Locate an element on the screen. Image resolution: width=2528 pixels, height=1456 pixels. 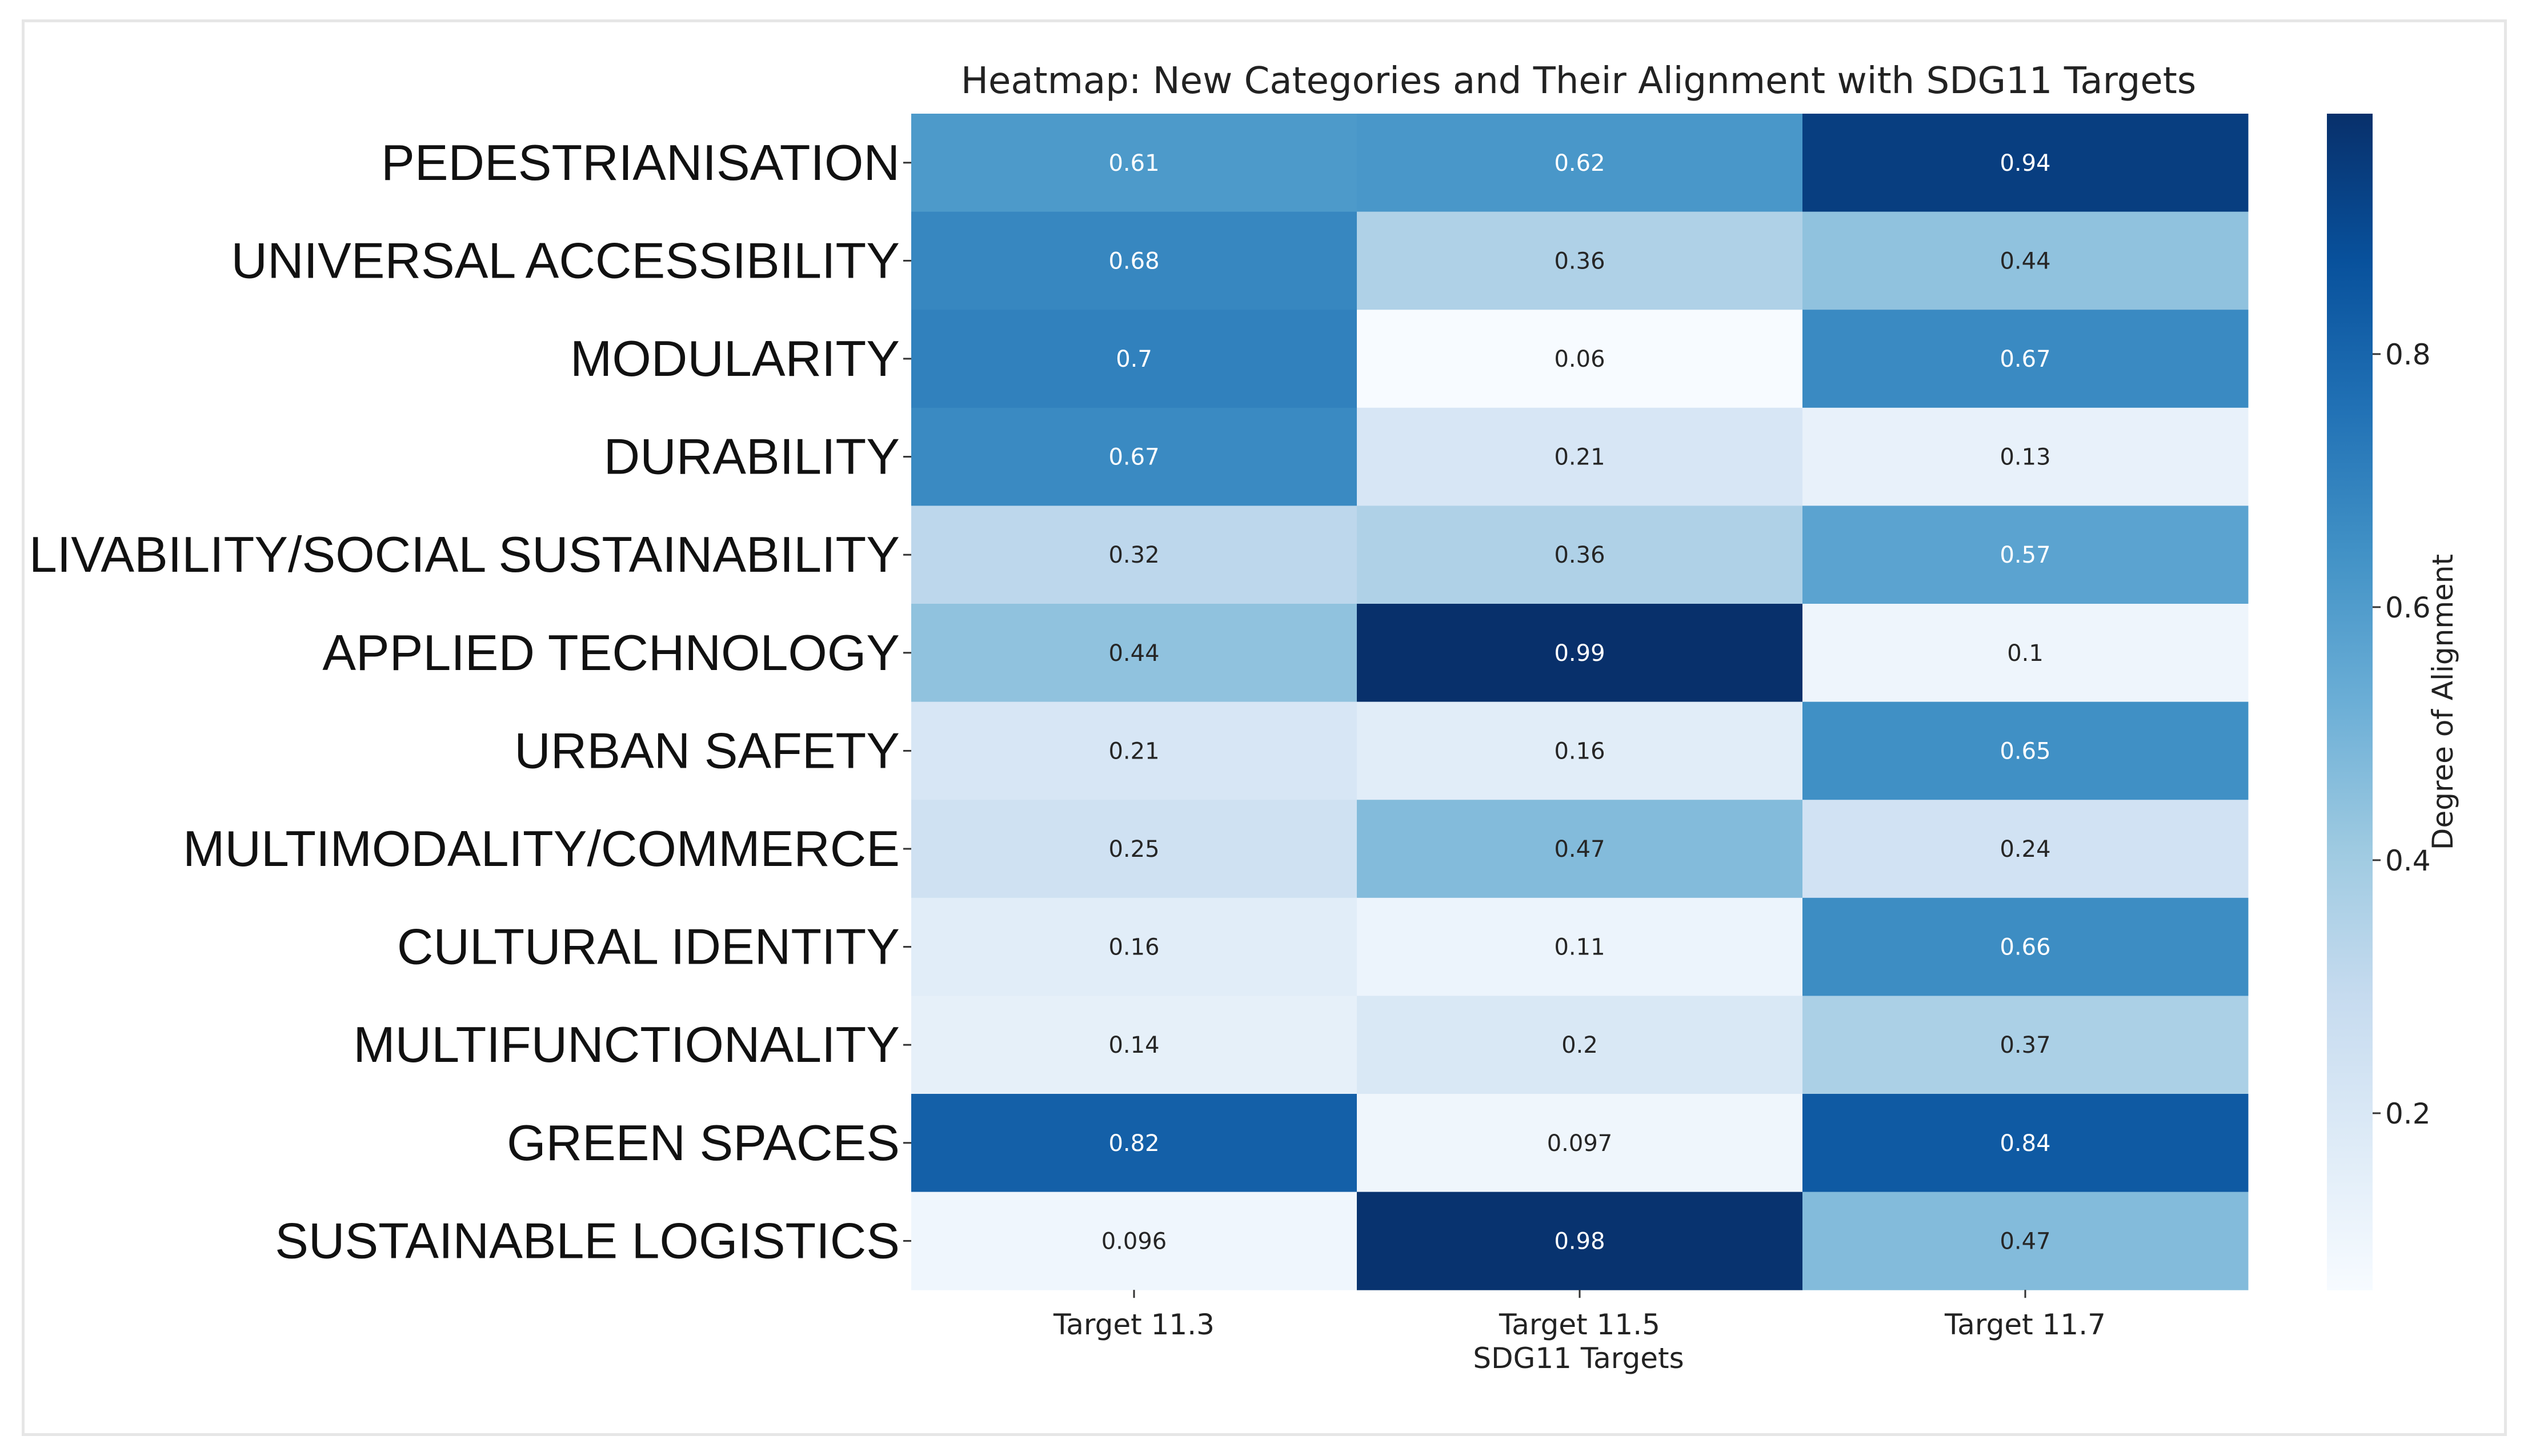
x-tick-label: Target 11.3 is located at coordinates (1134, 1324).